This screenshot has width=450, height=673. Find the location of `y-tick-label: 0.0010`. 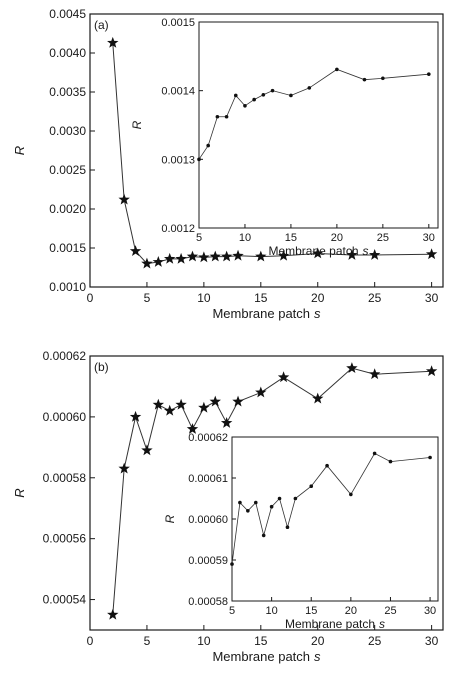

y-tick-label: 0.0010 is located at coordinates (67, 287).